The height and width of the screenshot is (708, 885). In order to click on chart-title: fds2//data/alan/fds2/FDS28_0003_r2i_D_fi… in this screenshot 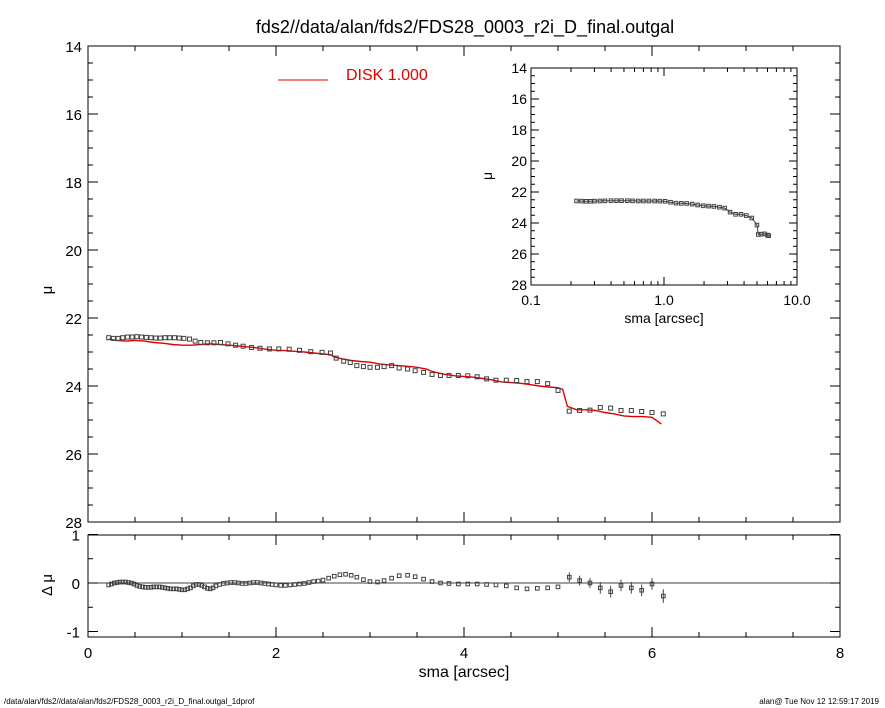, I will do `click(465, 27)`.